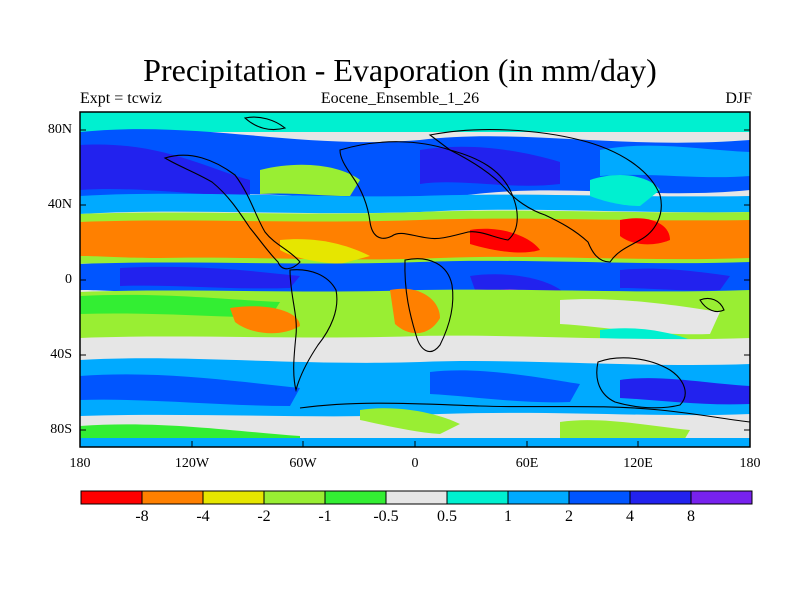 The image size is (800, 600). Describe the element at coordinates (61, 354) in the screenshot. I see `lat-tick-label: 40S` at that location.